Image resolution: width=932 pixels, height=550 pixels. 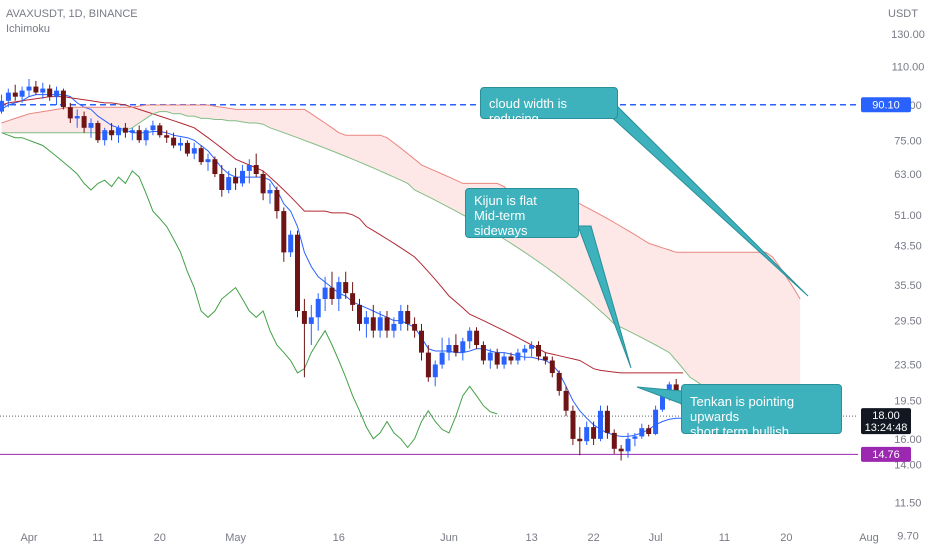 What do you see at coordinates (235, 538) in the screenshot?
I see `x-tick-label: May` at bounding box center [235, 538].